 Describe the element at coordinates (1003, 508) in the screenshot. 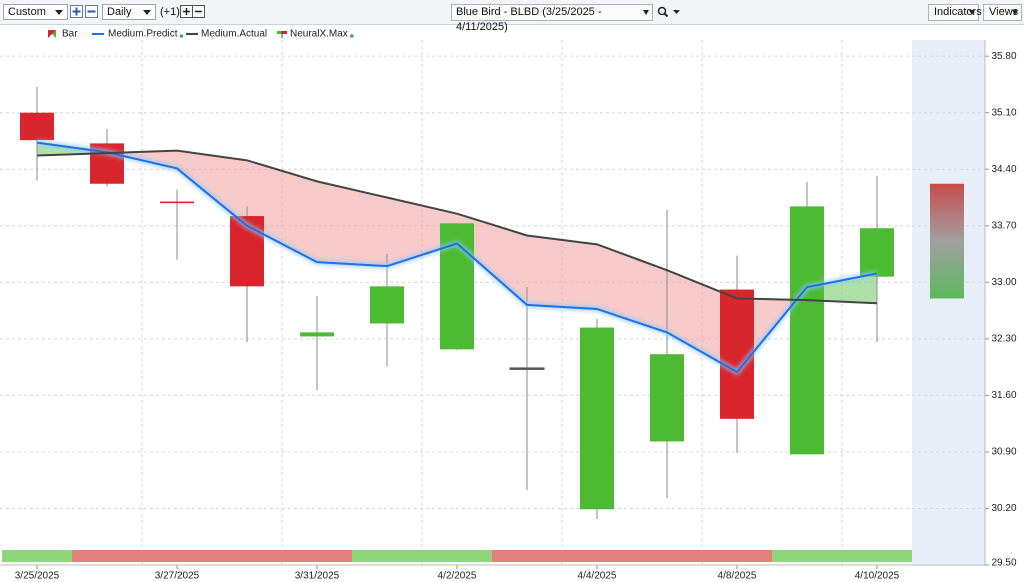

I see `y-tick-label: 30.20` at that location.